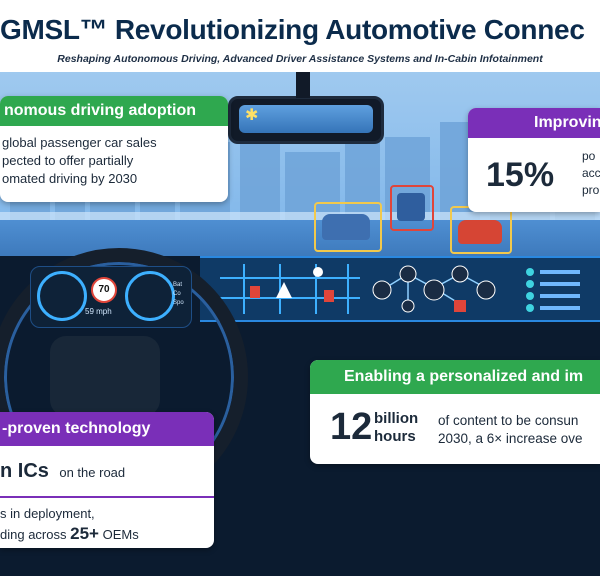 This screenshot has width=600, height=576. I want to click on card-improving: Improvin 15% po acc pro, so click(534, 160).